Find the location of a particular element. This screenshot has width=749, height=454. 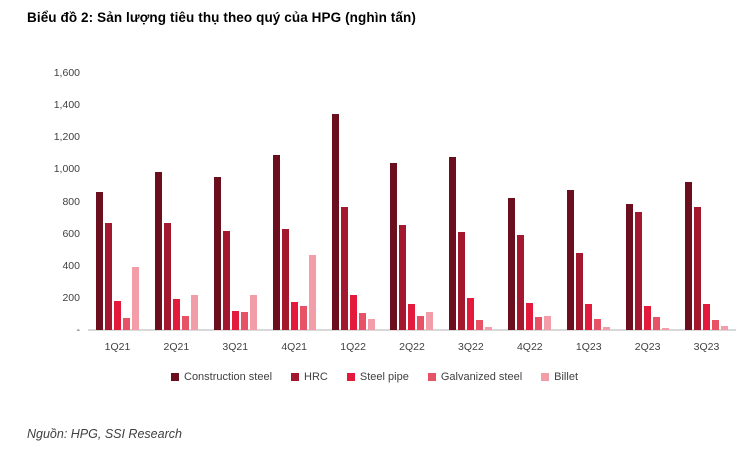

y-axis-tick-label: 600 is located at coordinates (71, 233).